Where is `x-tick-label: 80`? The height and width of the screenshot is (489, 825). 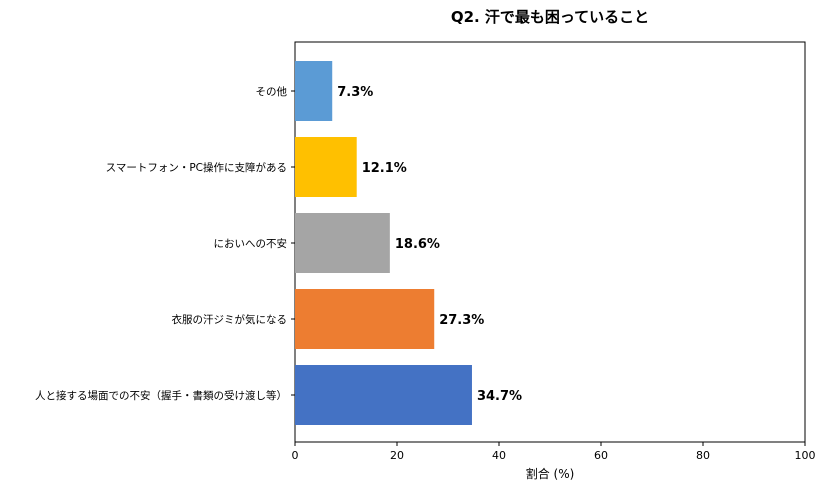
x-tick-label: 80 is located at coordinates (703, 455).